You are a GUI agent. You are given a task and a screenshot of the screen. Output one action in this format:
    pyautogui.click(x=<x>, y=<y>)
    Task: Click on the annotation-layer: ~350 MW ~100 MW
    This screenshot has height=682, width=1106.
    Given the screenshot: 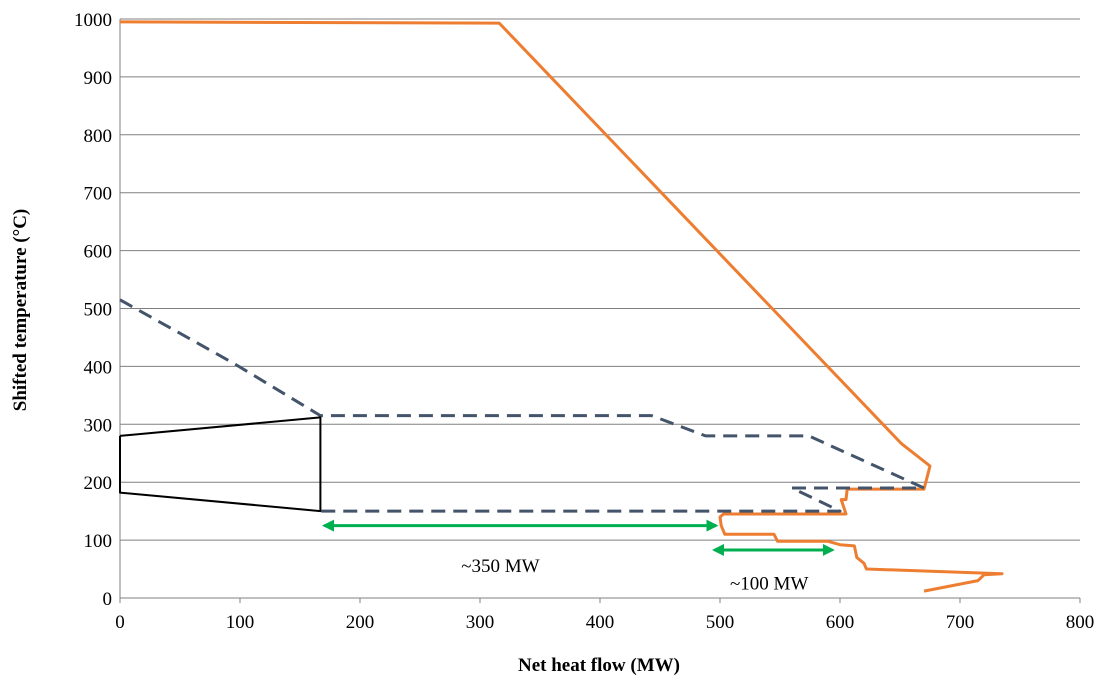 What is the action you would take?
    pyautogui.click(x=578, y=557)
    